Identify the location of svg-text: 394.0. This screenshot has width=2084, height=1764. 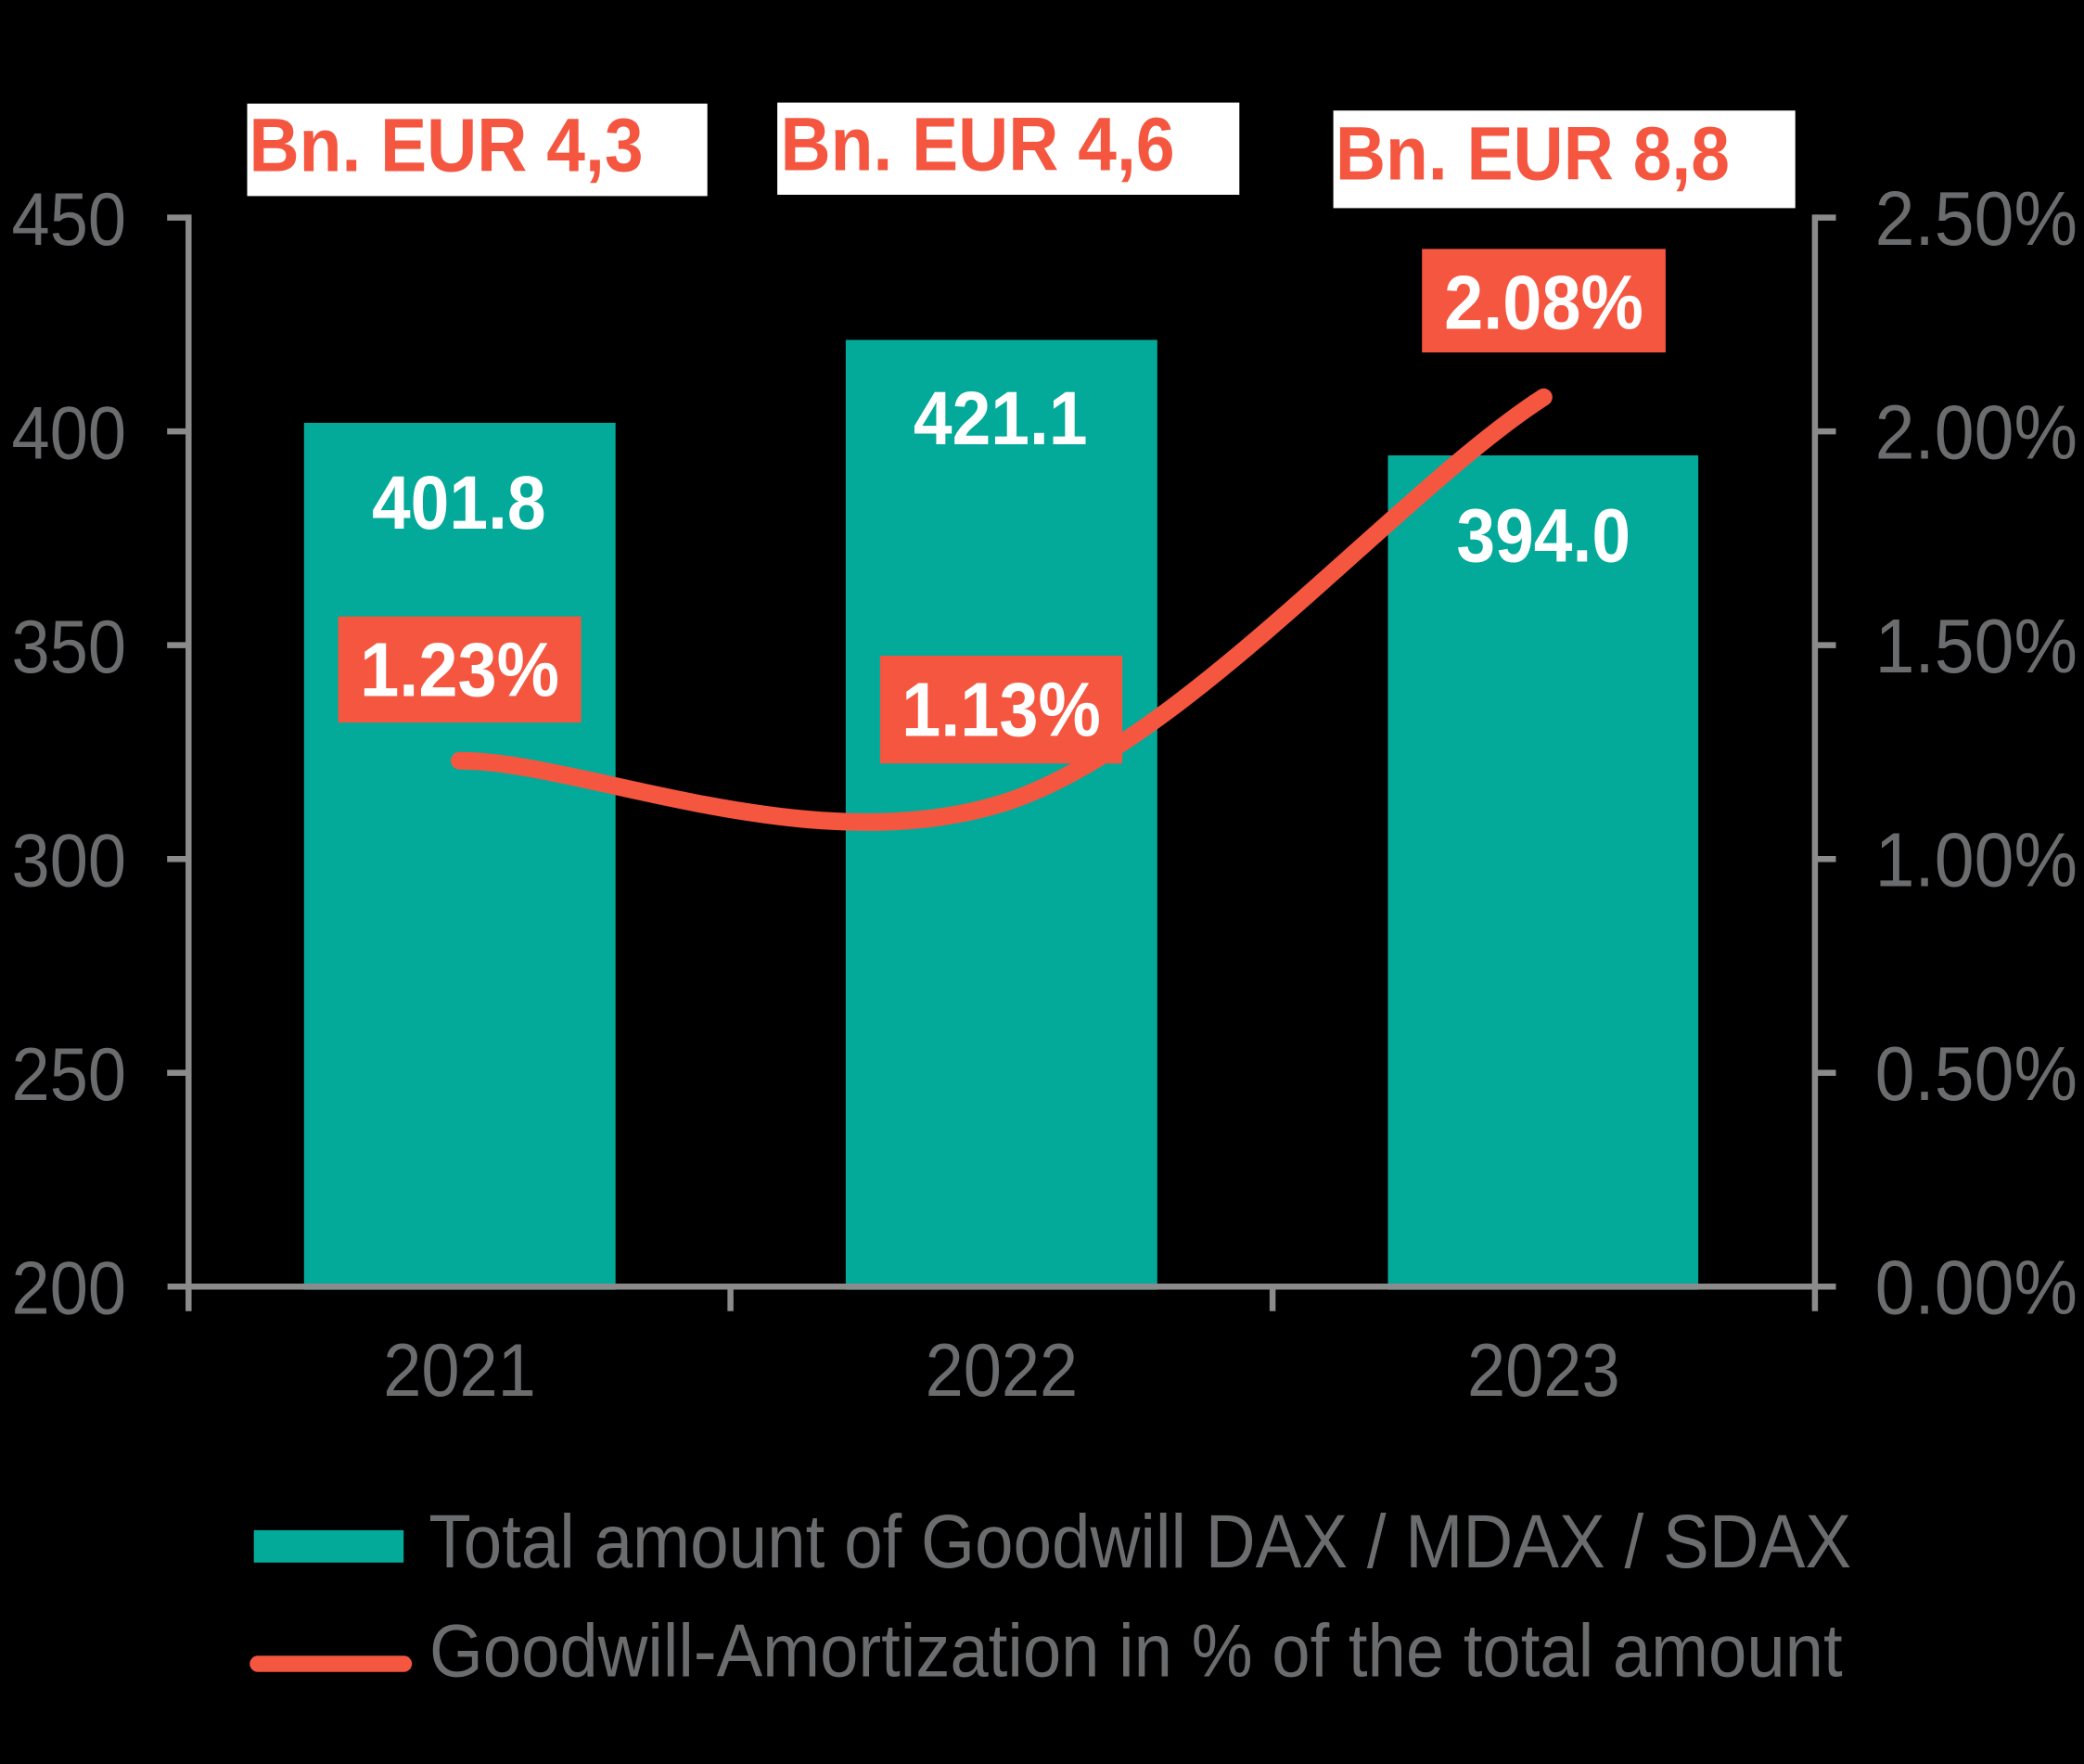
(1543, 536).